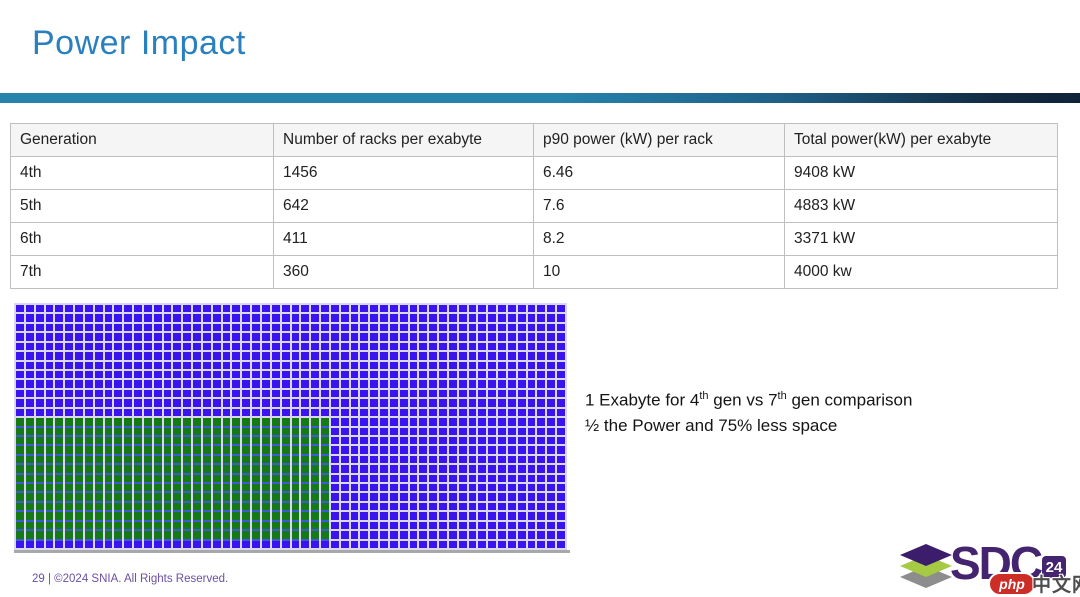  What do you see at coordinates (403, 140) in the screenshot?
I see `table-header-cell: Number of racks per exabyte` at bounding box center [403, 140].